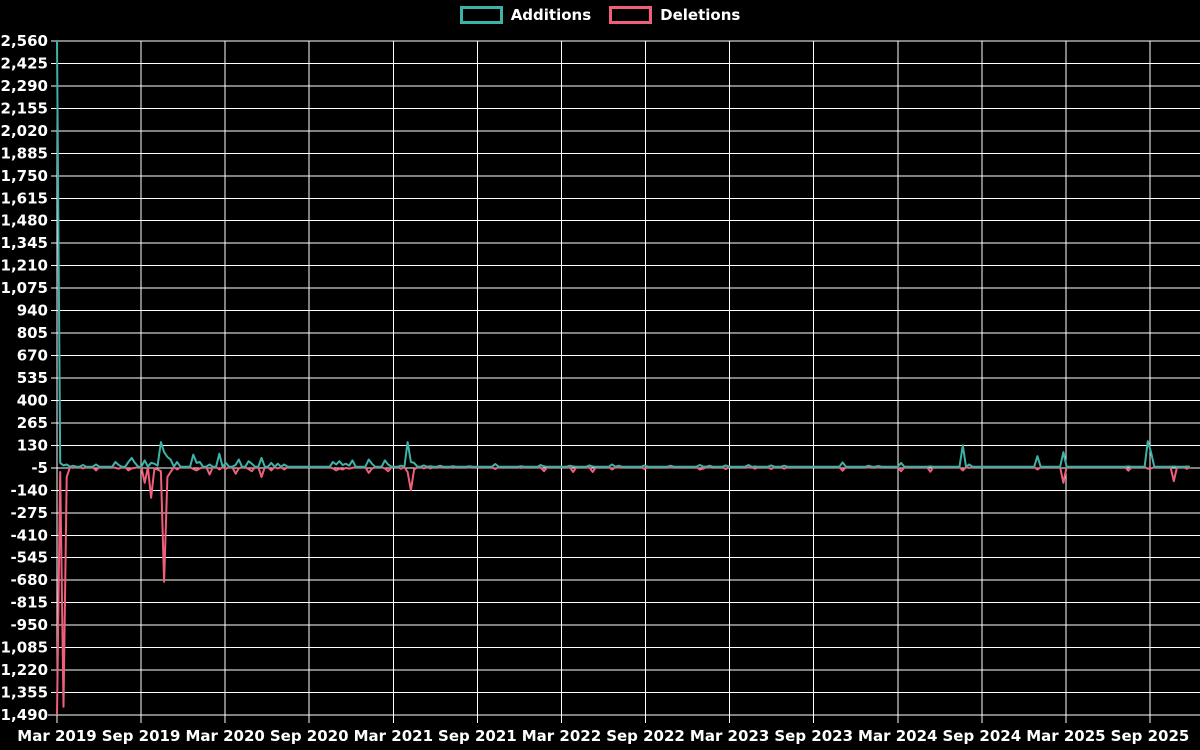 This screenshot has width=1200, height=750. I want to click on svg-text: 2,155, so click(24, 108).